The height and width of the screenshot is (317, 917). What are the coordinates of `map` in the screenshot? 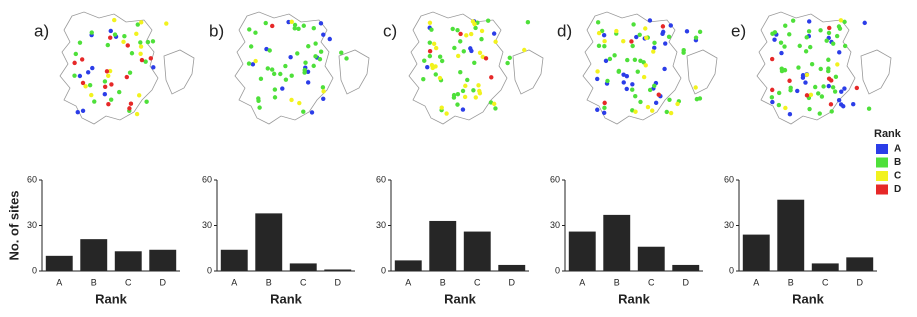 It's located at (302, 68).